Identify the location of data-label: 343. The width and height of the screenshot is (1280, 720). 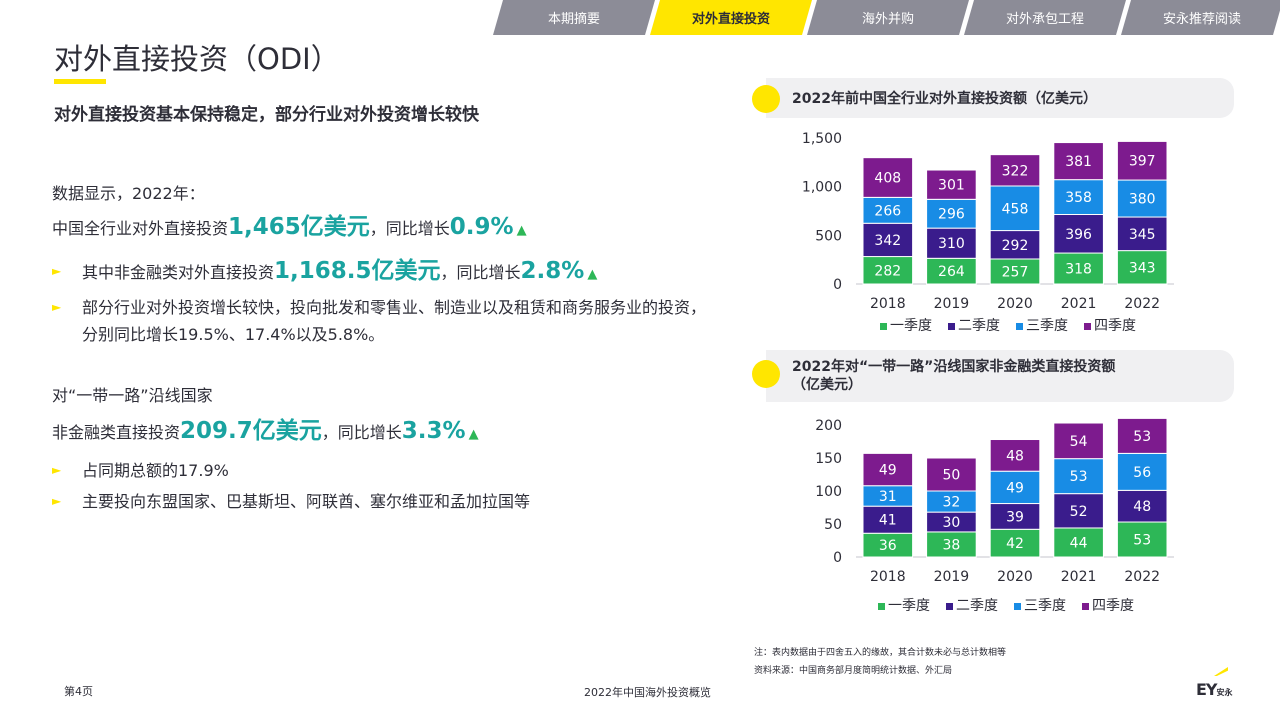
(1142, 268).